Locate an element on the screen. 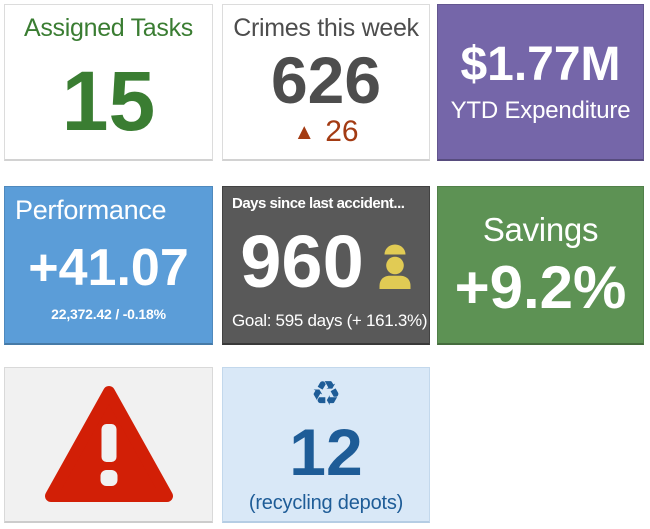 The image size is (650, 529). crimes-title: Crimes this week is located at coordinates (326, 28).